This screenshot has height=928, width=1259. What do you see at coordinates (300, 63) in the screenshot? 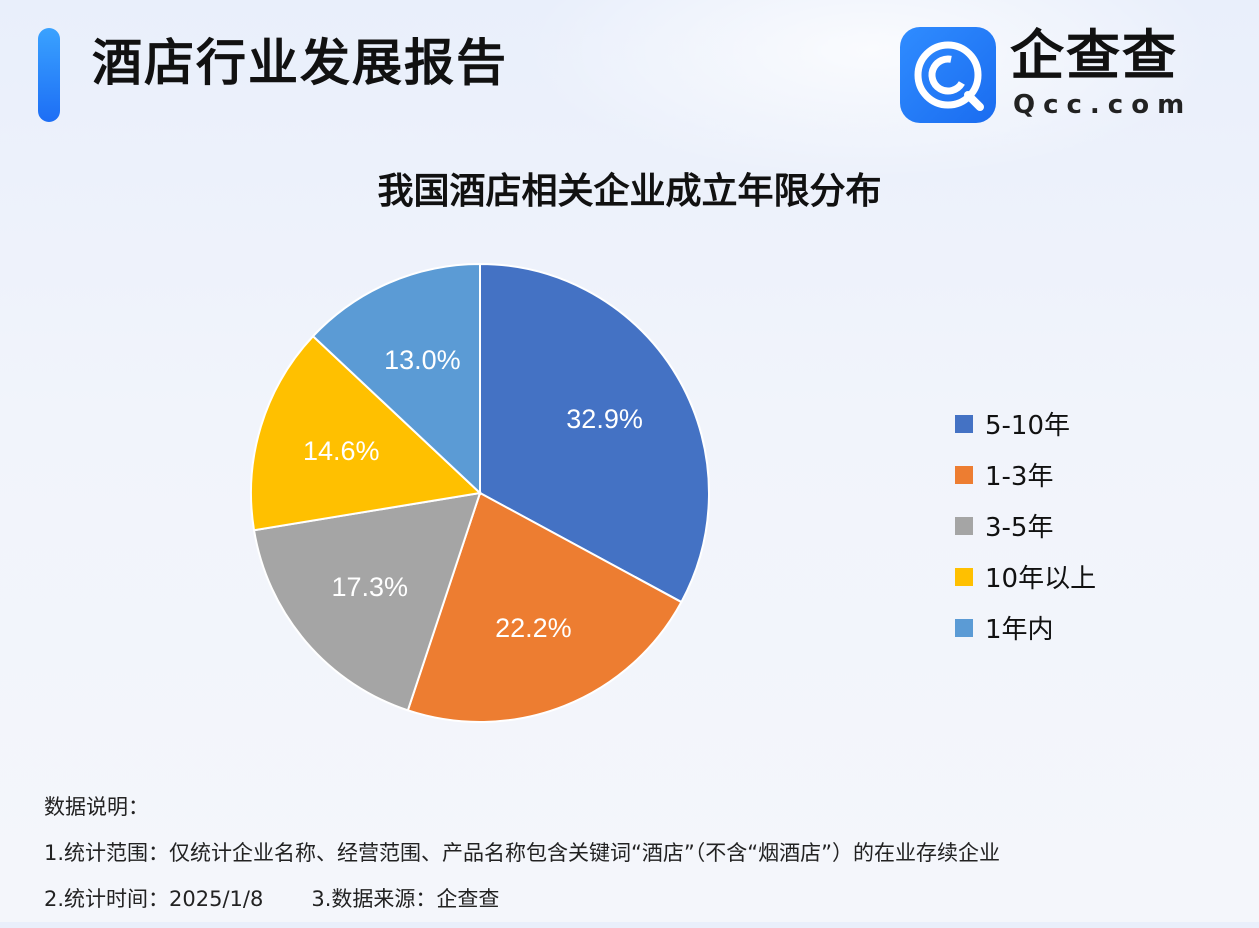
I see `page-title: 酒店行业发展报告` at bounding box center [300, 63].